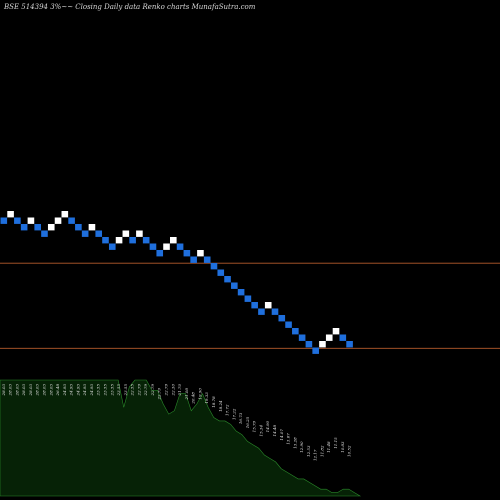  I want to click on brick-label-7: 28.03, so click(43, 390).